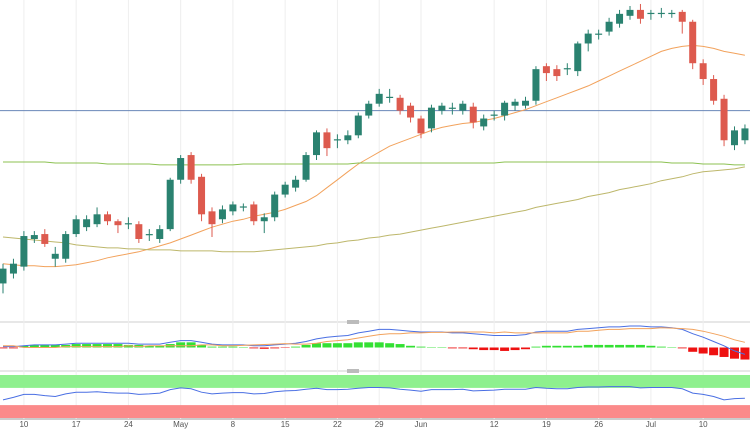 The width and height of the screenshot is (750, 430). What do you see at coordinates (546, 424) in the screenshot?
I see `x-tick-label: 19` at bounding box center [546, 424].